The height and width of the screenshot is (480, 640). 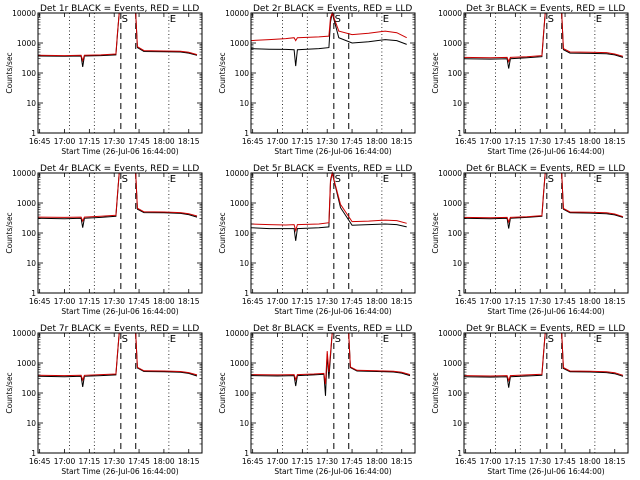 What do you see at coordinates (545, 9) in the screenshot?
I see `chart-title: Det 3r BLACK = Events, RED = LLD` at bounding box center [545, 9].